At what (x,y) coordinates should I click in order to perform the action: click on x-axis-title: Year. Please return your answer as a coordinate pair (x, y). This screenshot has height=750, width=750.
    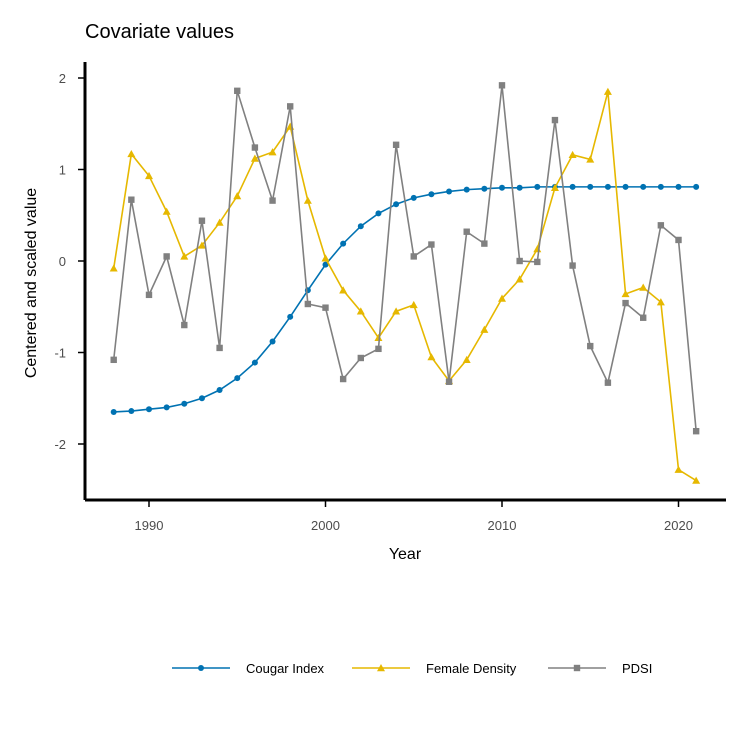
    Looking at the image, I should click on (405, 554).